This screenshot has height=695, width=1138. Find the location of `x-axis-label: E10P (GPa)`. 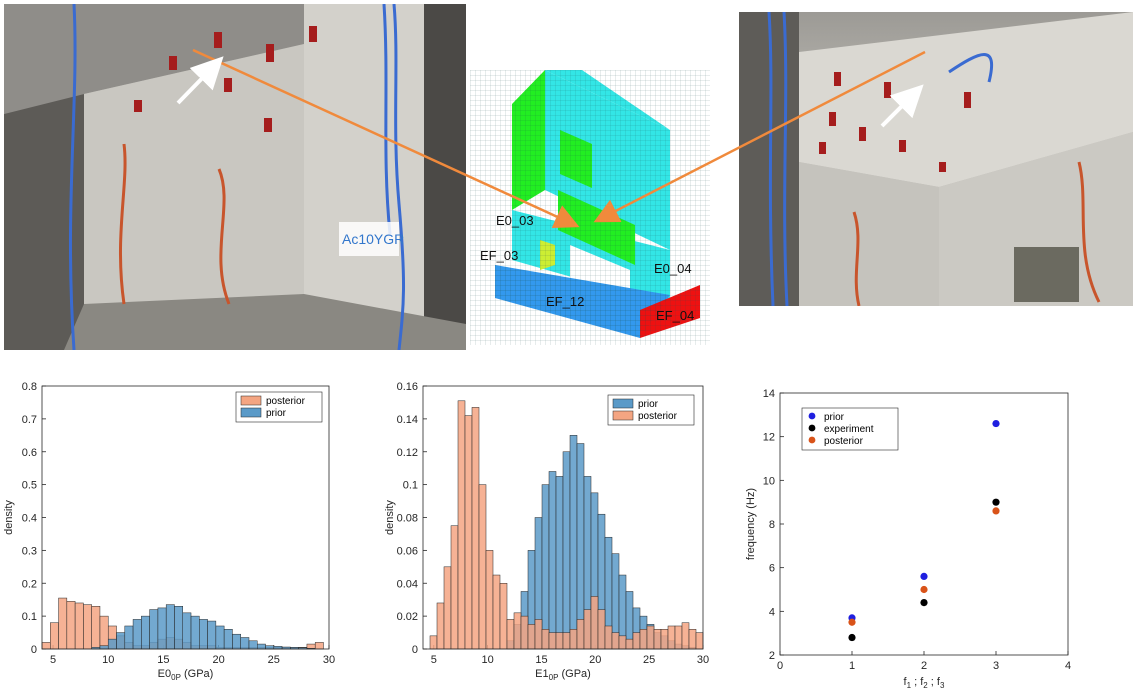

x-axis-label: E10P (GPa) is located at coordinates (563, 675).